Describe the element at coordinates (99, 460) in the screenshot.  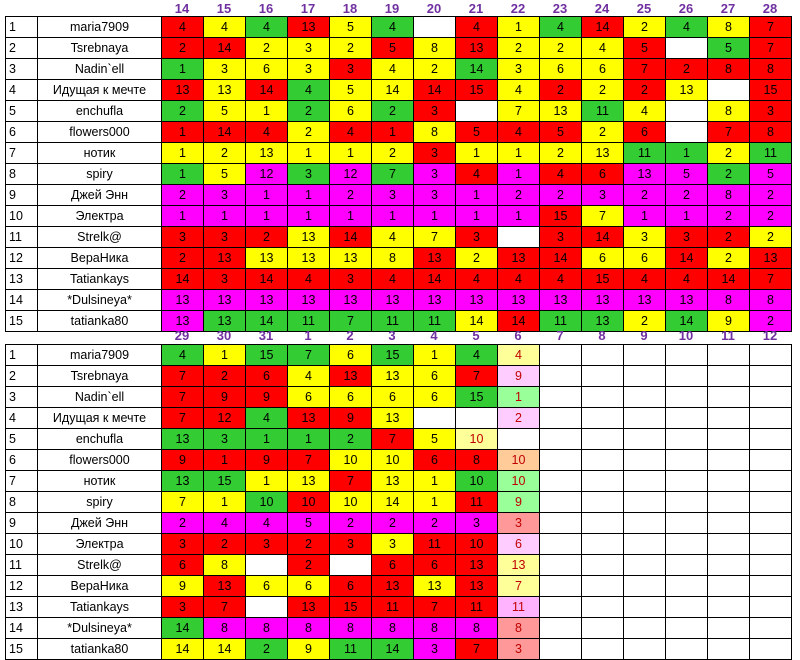
I see `participant-name: flowers000` at that location.